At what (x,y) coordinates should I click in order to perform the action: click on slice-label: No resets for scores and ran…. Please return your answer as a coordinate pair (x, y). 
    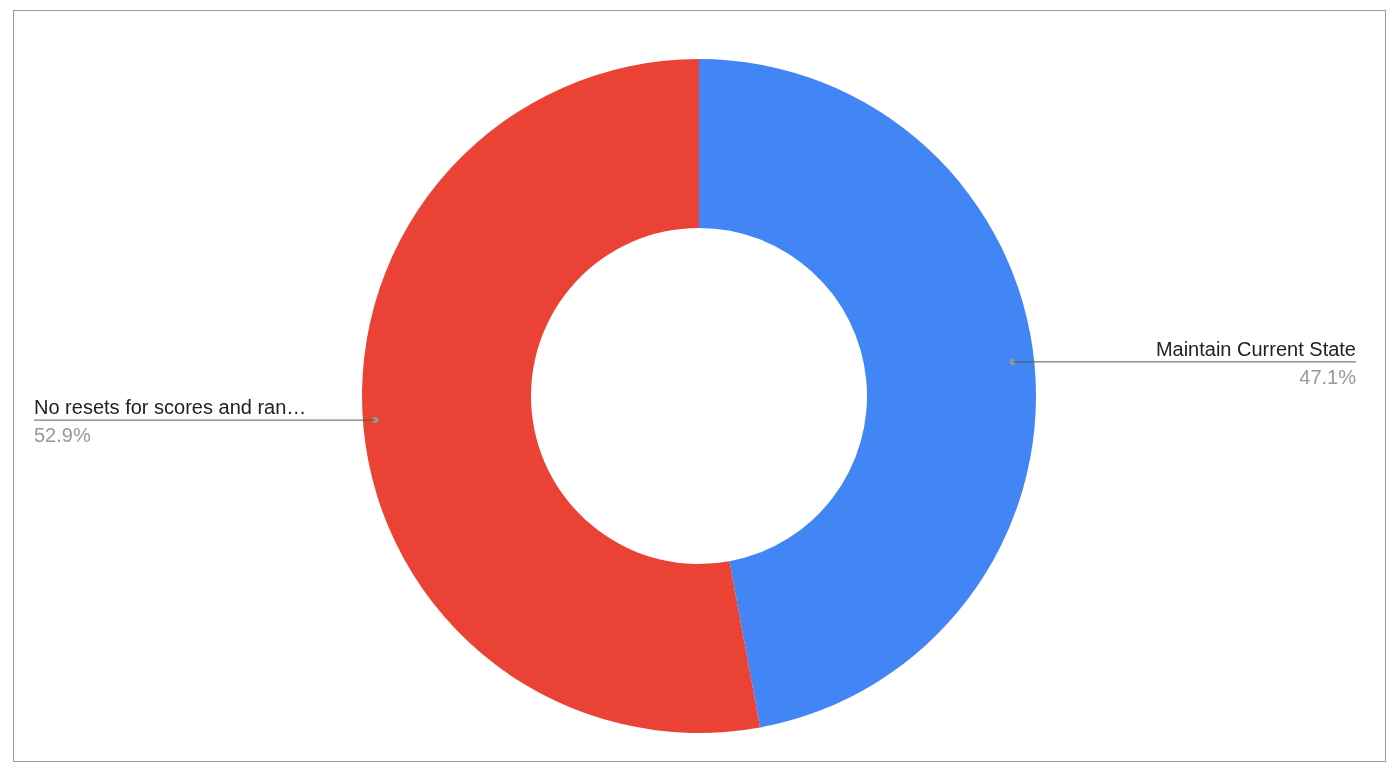
    Looking at the image, I should click on (170, 407).